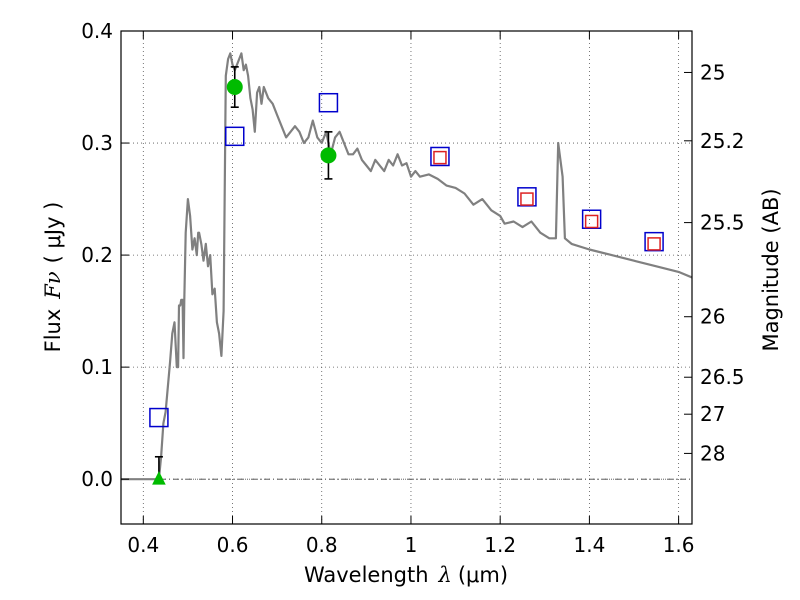  Describe the element at coordinates (712, 317) in the screenshot. I see `y2-tick-label: 26` at that location.